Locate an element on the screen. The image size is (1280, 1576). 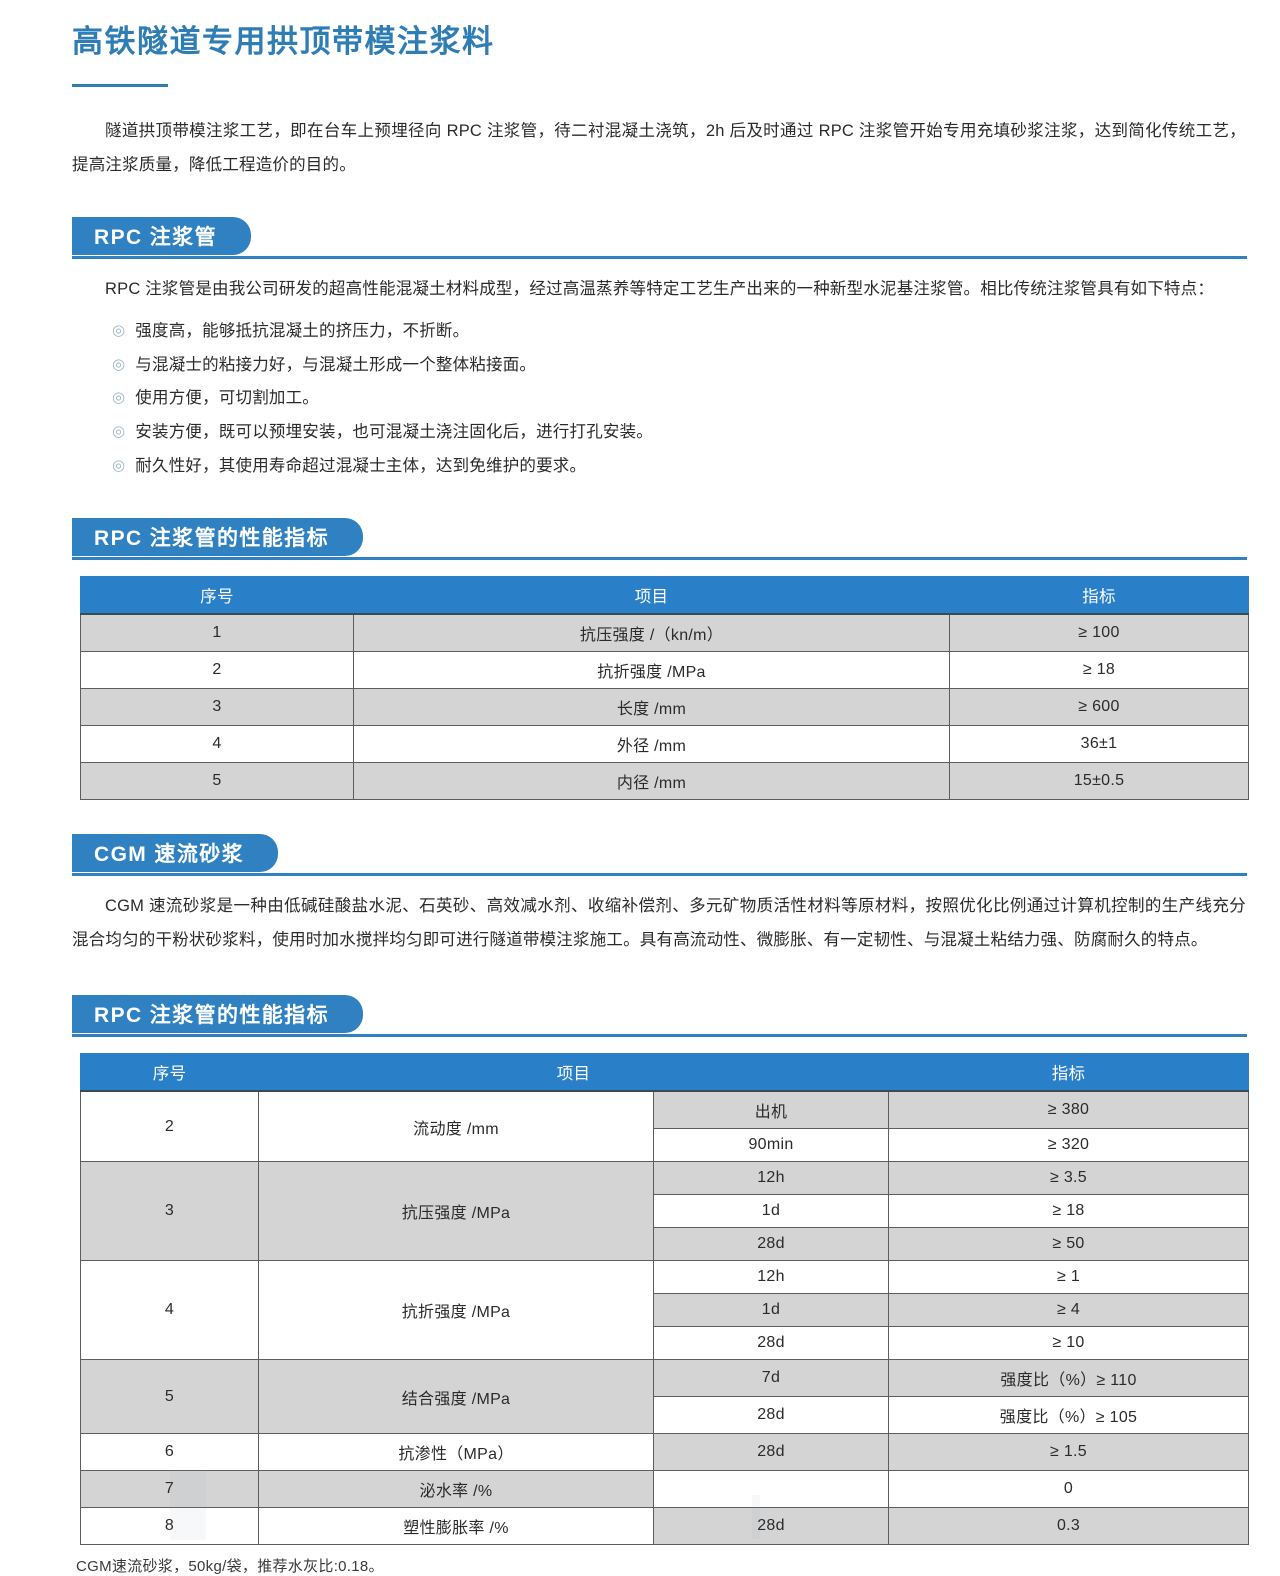
table-row: 3 抗压强度 /MPa 12h ≥ 3.5 is located at coordinates (665, 1211).